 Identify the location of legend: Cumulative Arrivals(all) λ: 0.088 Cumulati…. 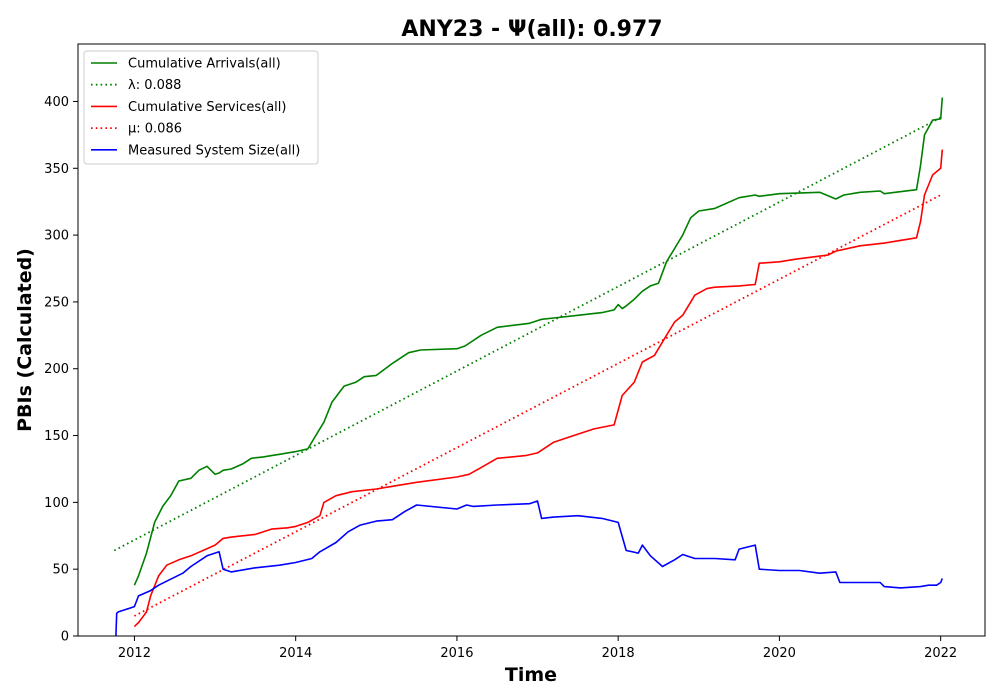
(201, 107).